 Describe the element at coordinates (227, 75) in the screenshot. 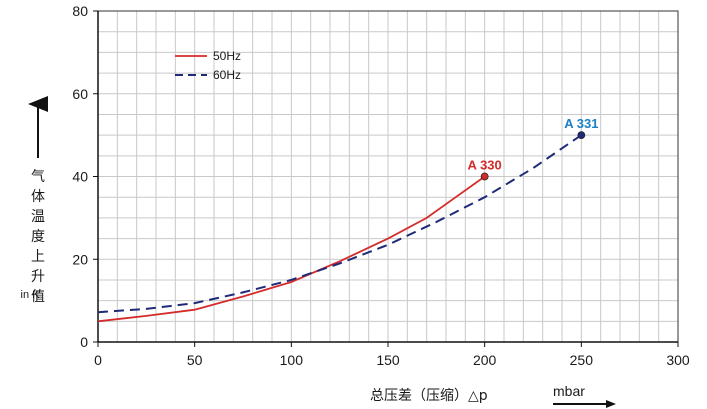

I see `legend-label-60hz: 60Hz` at that location.